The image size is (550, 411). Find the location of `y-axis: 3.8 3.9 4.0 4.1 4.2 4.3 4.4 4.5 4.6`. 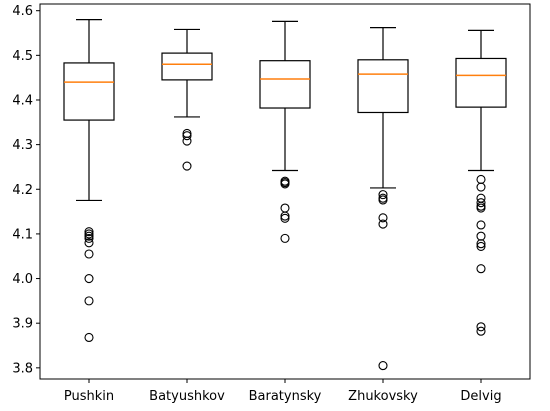

y-axis: 3.8 3.9 4.0 4.1 4.2 4.3 4.4 4.5 4.6 is located at coordinates (26, 190).